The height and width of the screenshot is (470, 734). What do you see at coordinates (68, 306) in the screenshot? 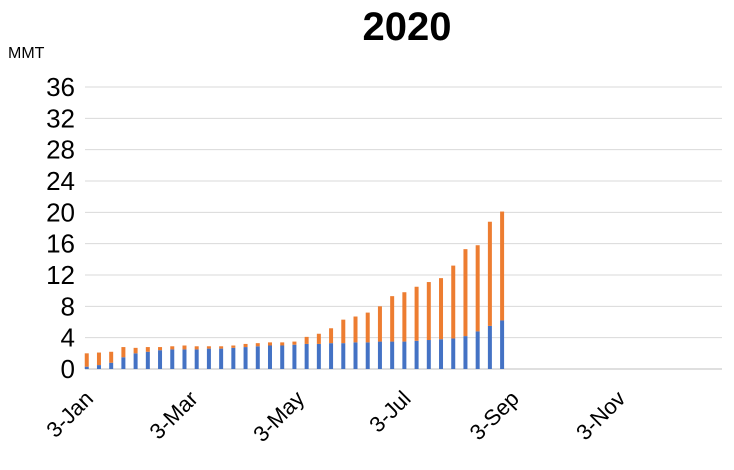
I see `y-tick-label-8: 8` at bounding box center [68, 306].